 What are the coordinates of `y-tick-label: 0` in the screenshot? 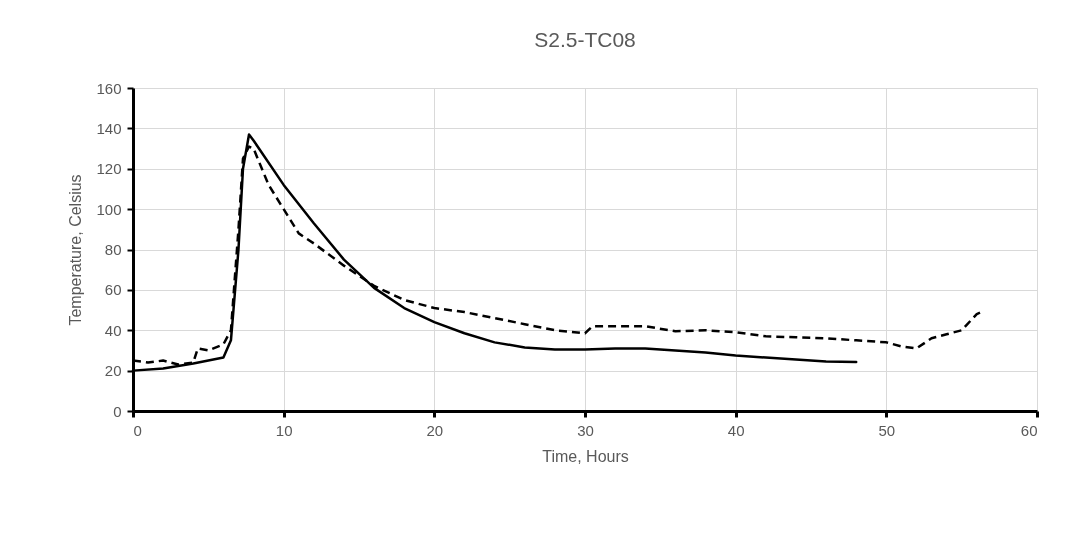 It's located at (117, 411).